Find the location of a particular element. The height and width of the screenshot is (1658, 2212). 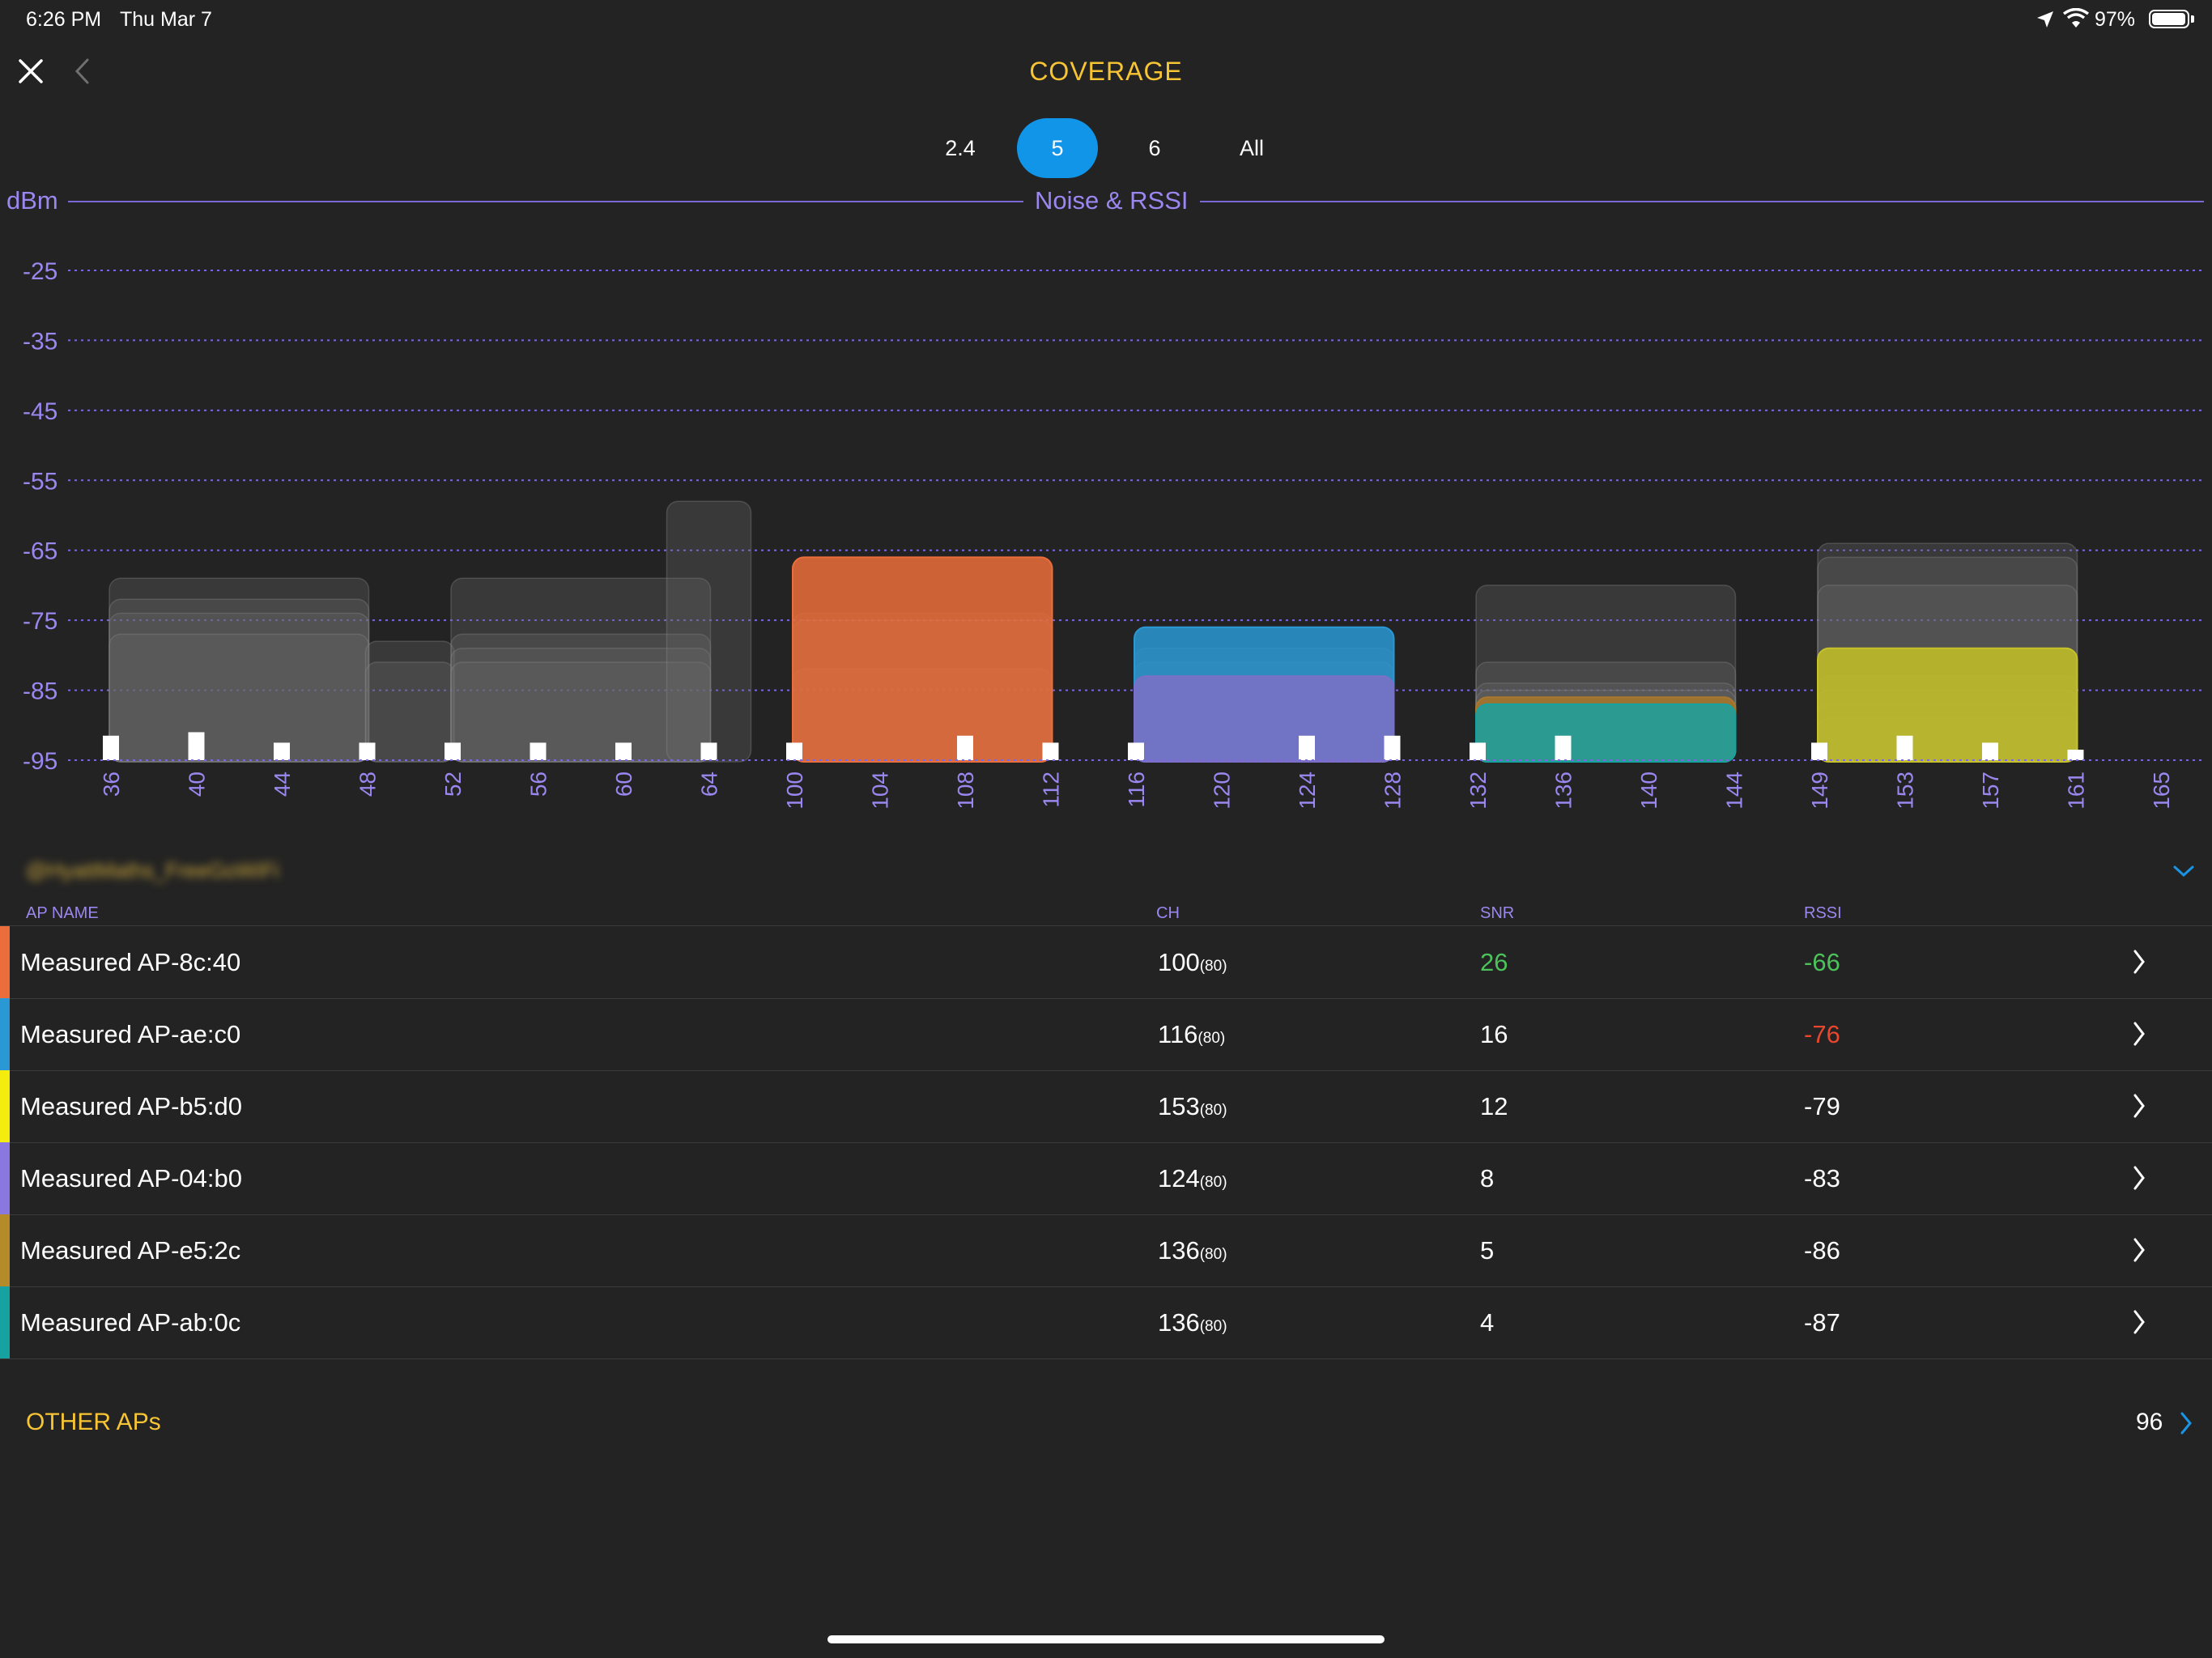

x-tick-label: 144 is located at coordinates (1734, 791).